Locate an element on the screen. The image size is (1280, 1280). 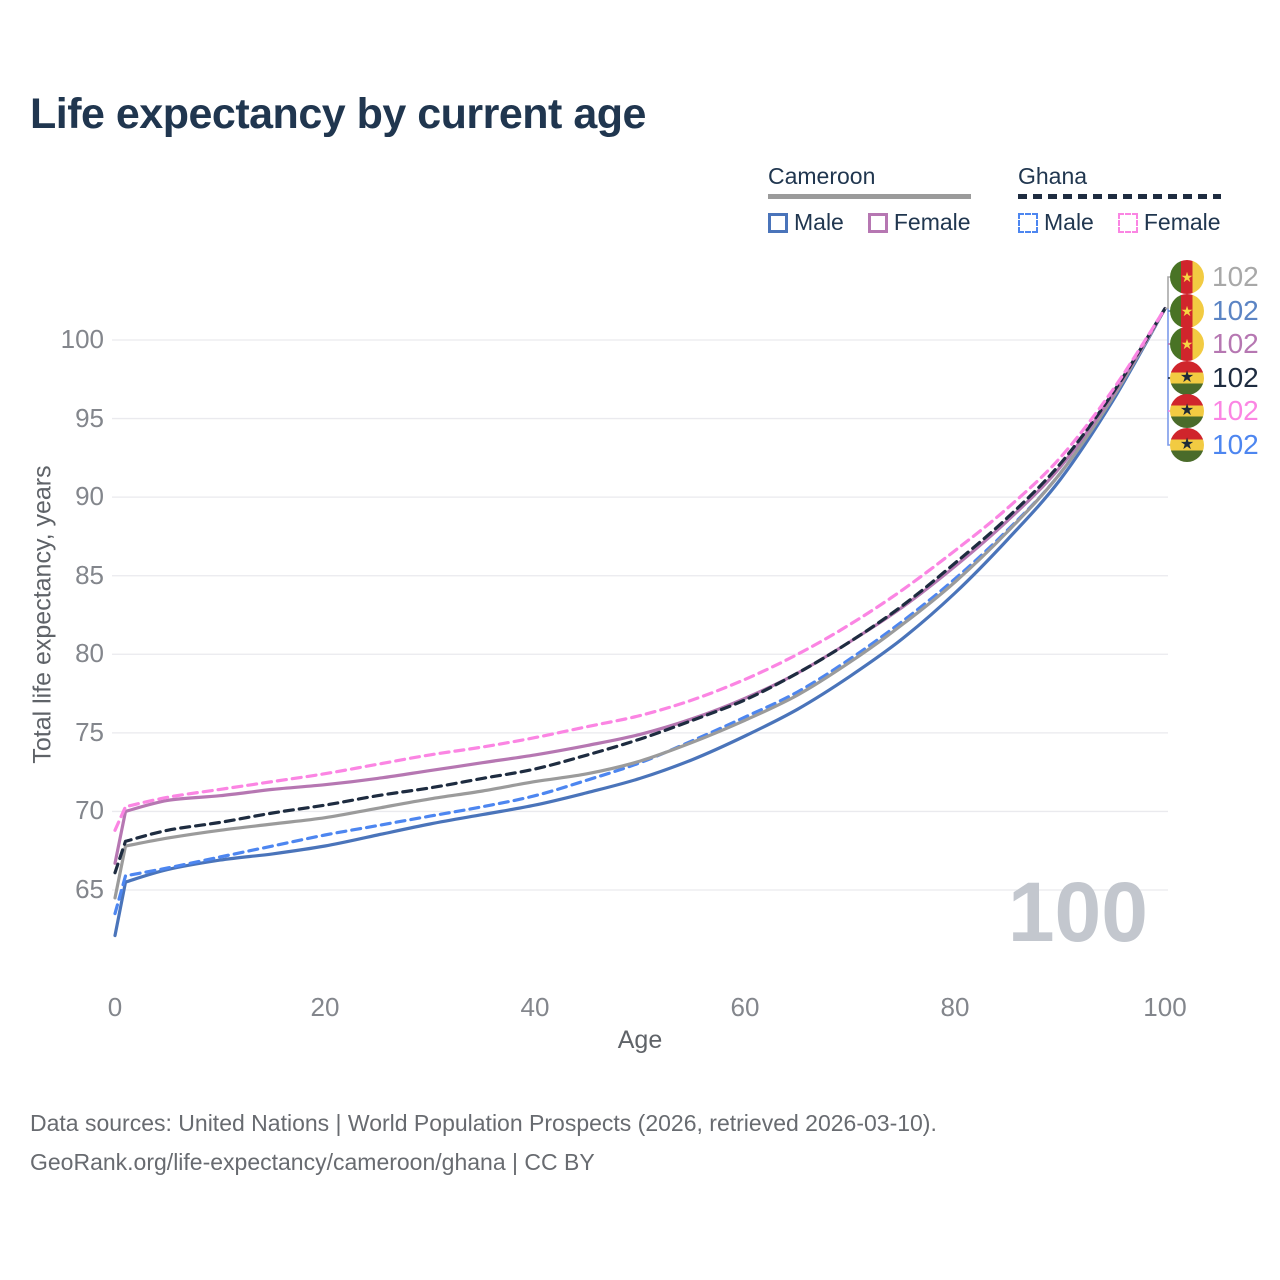
y-tick-label: 90 is located at coordinates (89, 496).